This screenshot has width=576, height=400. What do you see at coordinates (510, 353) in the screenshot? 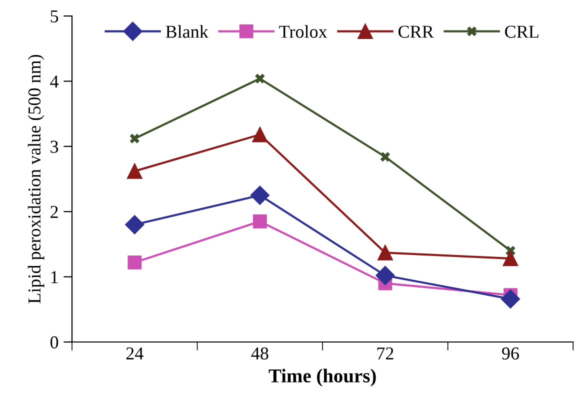
I see `x-tick-label: 96` at bounding box center [510, 353].